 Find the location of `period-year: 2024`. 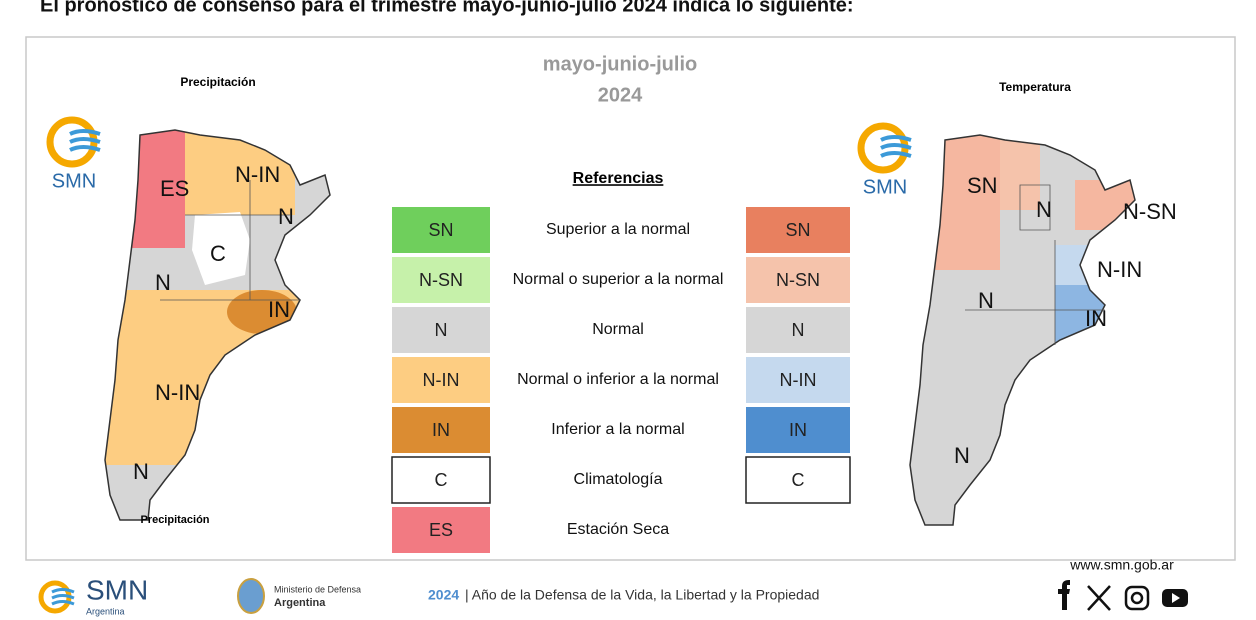

period-year: 2024 is located at coordinates (620, 95).